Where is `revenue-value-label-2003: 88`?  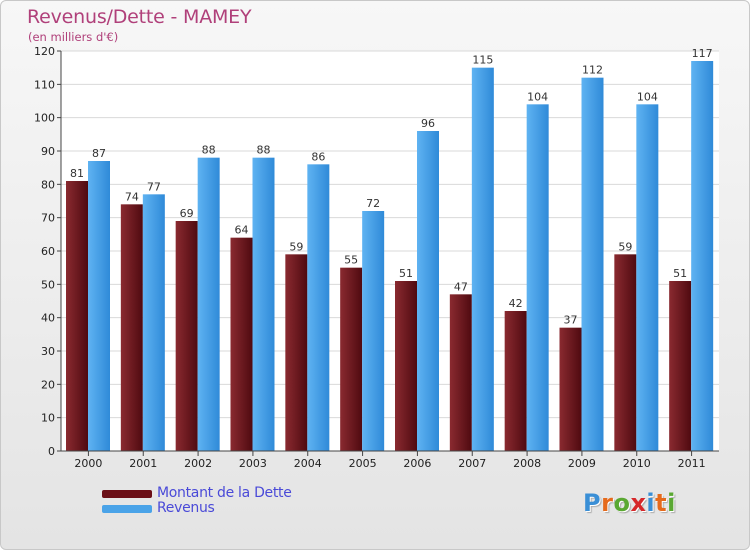 revenue-value-label-2003: 88 is located at coordinates (264, 150).